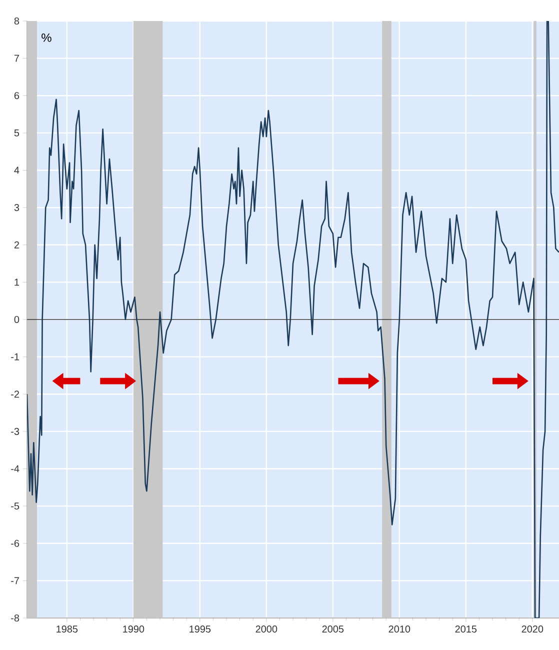  I want to click on x-tick-label: 1995, so click(200, 629).